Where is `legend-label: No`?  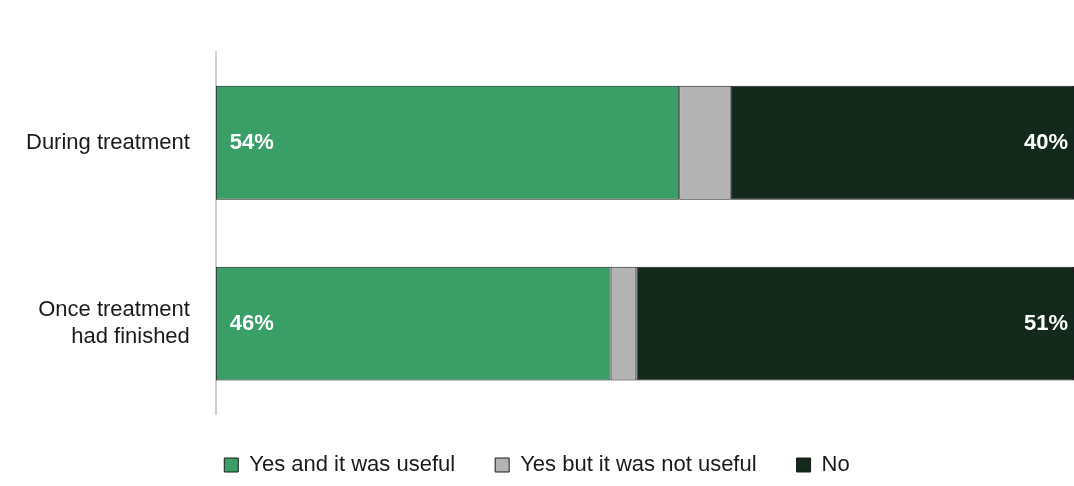 legend-label: No is located at coordinates (835, 464).